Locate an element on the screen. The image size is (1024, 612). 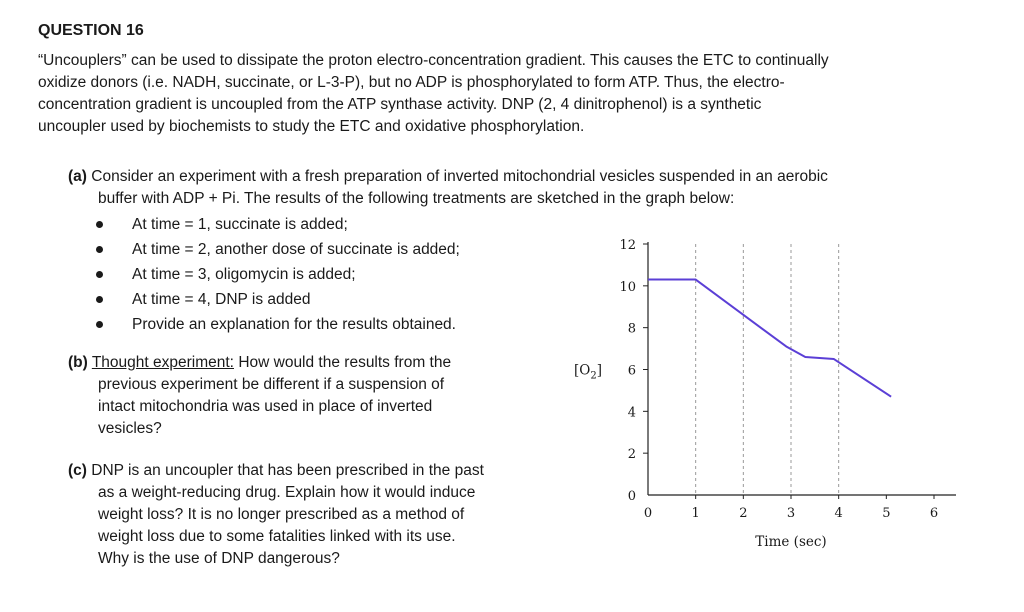
x-tick-label: 4 is located at coordinates (839, 513).